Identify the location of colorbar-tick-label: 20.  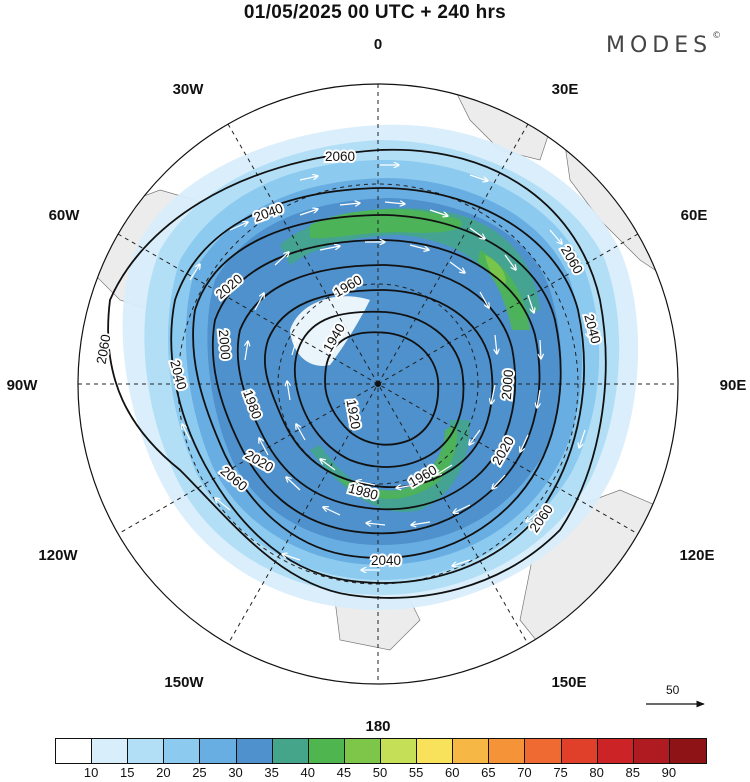
(163, 772).